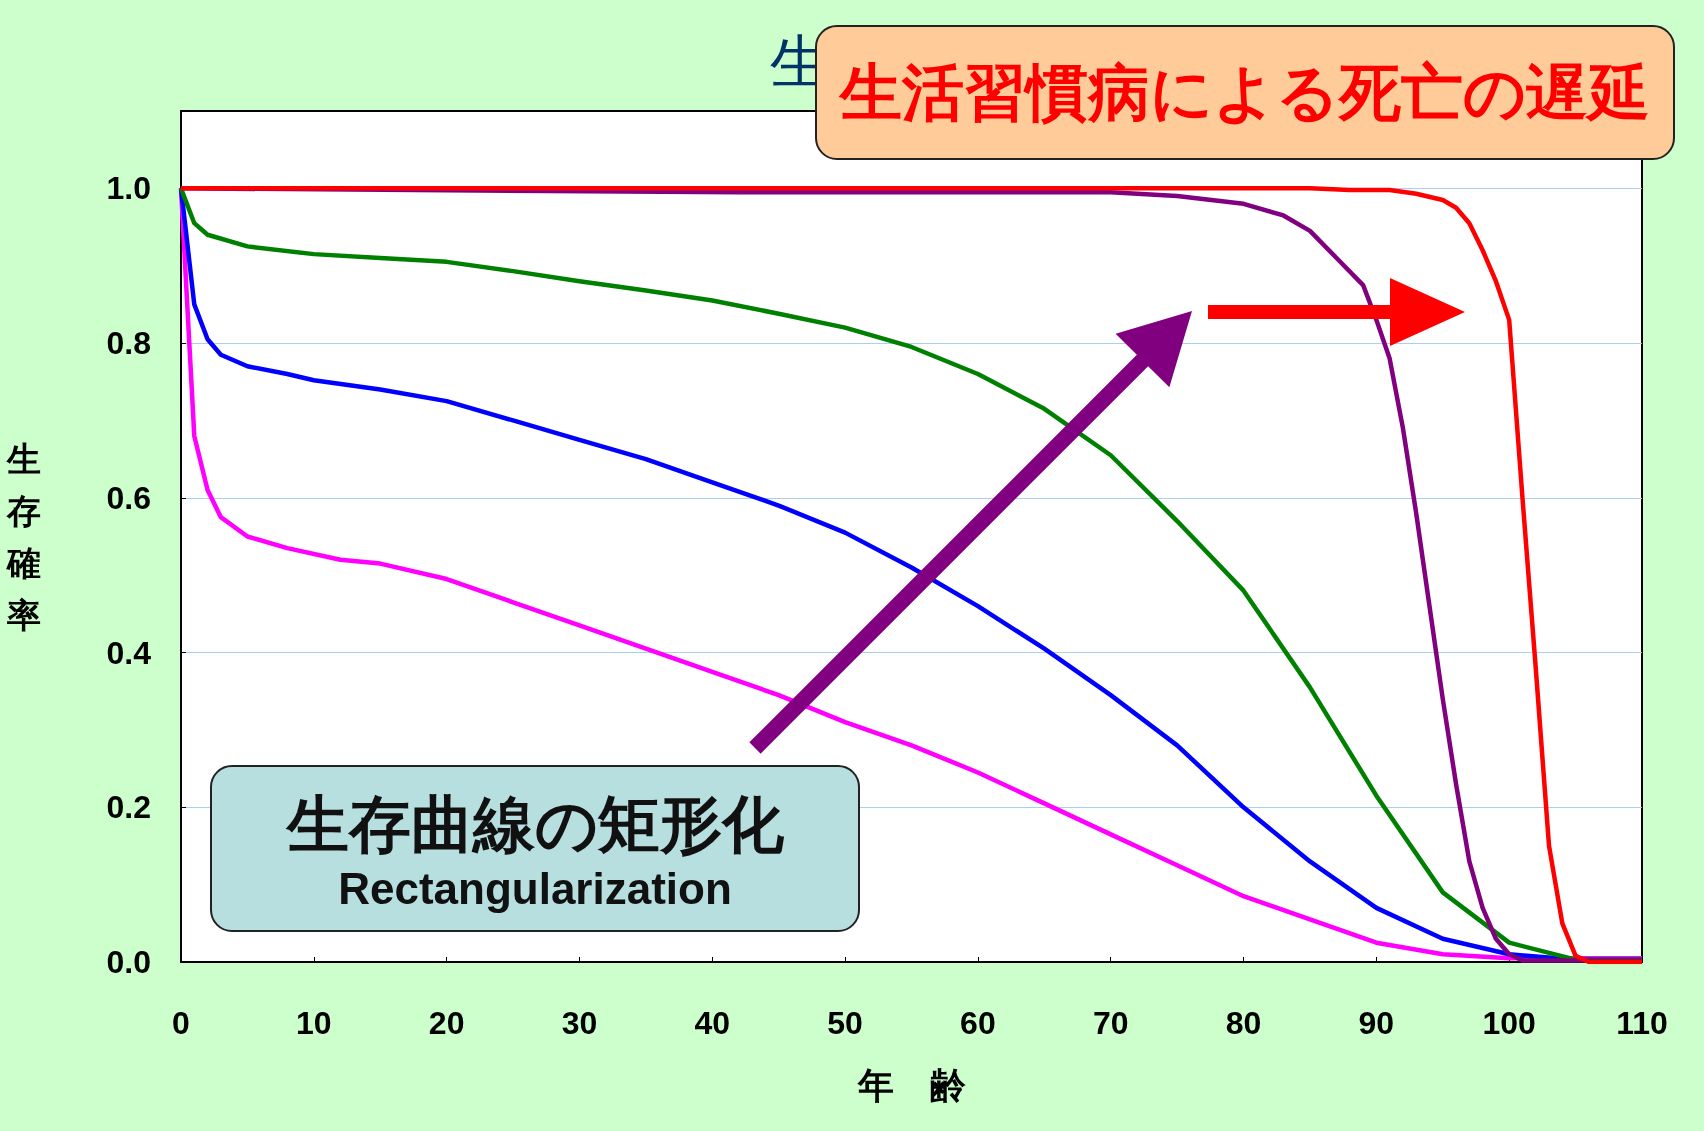 Image resolution: width=1704 pixels, height=1131 pixels. Describe the element at coordinates (911, 1085) in the screenshot. I see `x-axis-title: 年 齢` at that location.